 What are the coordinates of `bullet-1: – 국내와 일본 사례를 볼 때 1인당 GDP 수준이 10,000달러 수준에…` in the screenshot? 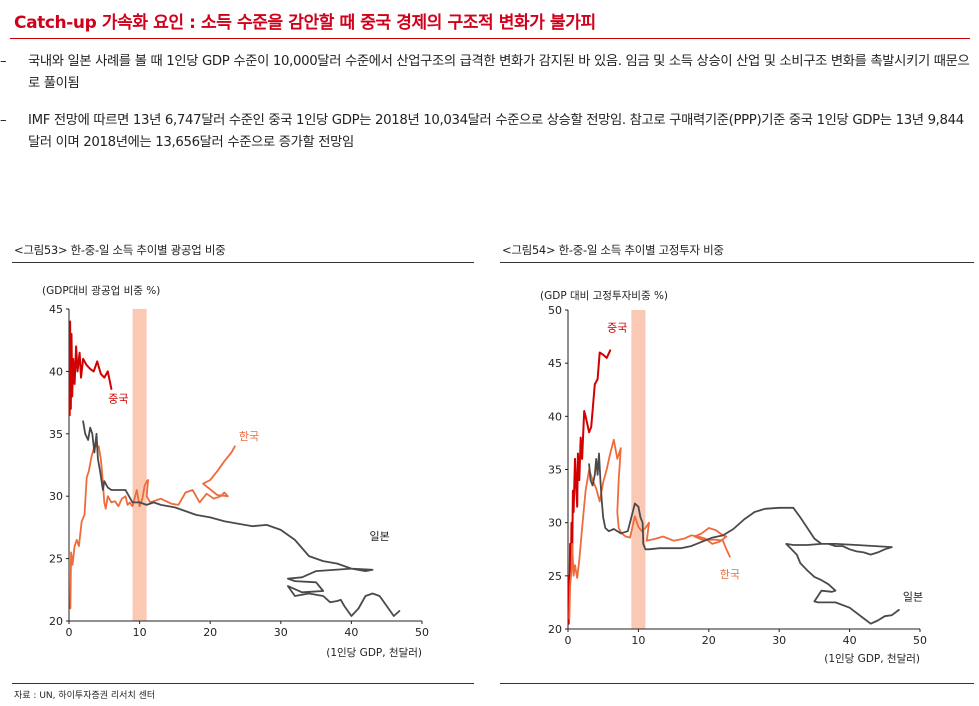 It's located at (486, 73).